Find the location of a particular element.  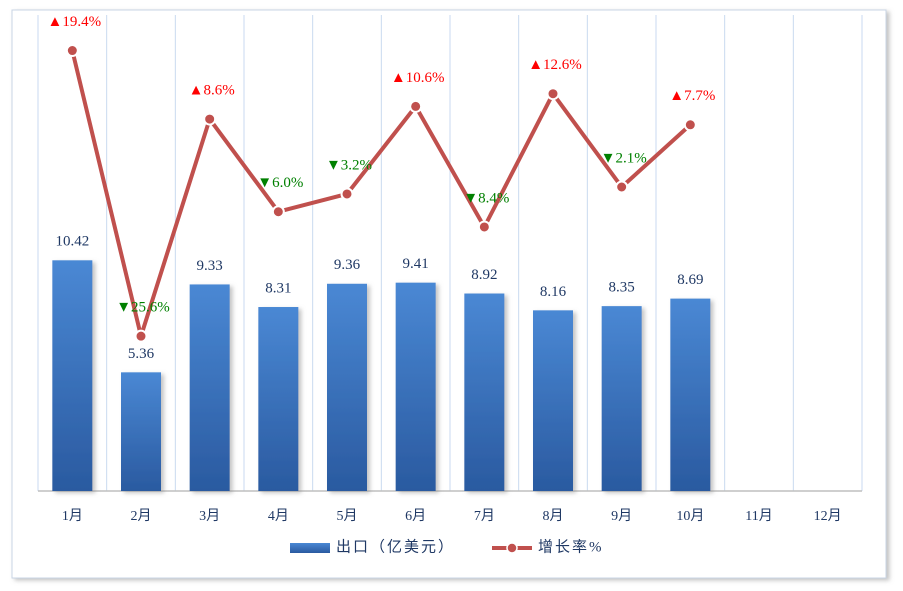

x-tick-label: 7月 is located at coordinates (484, 516).